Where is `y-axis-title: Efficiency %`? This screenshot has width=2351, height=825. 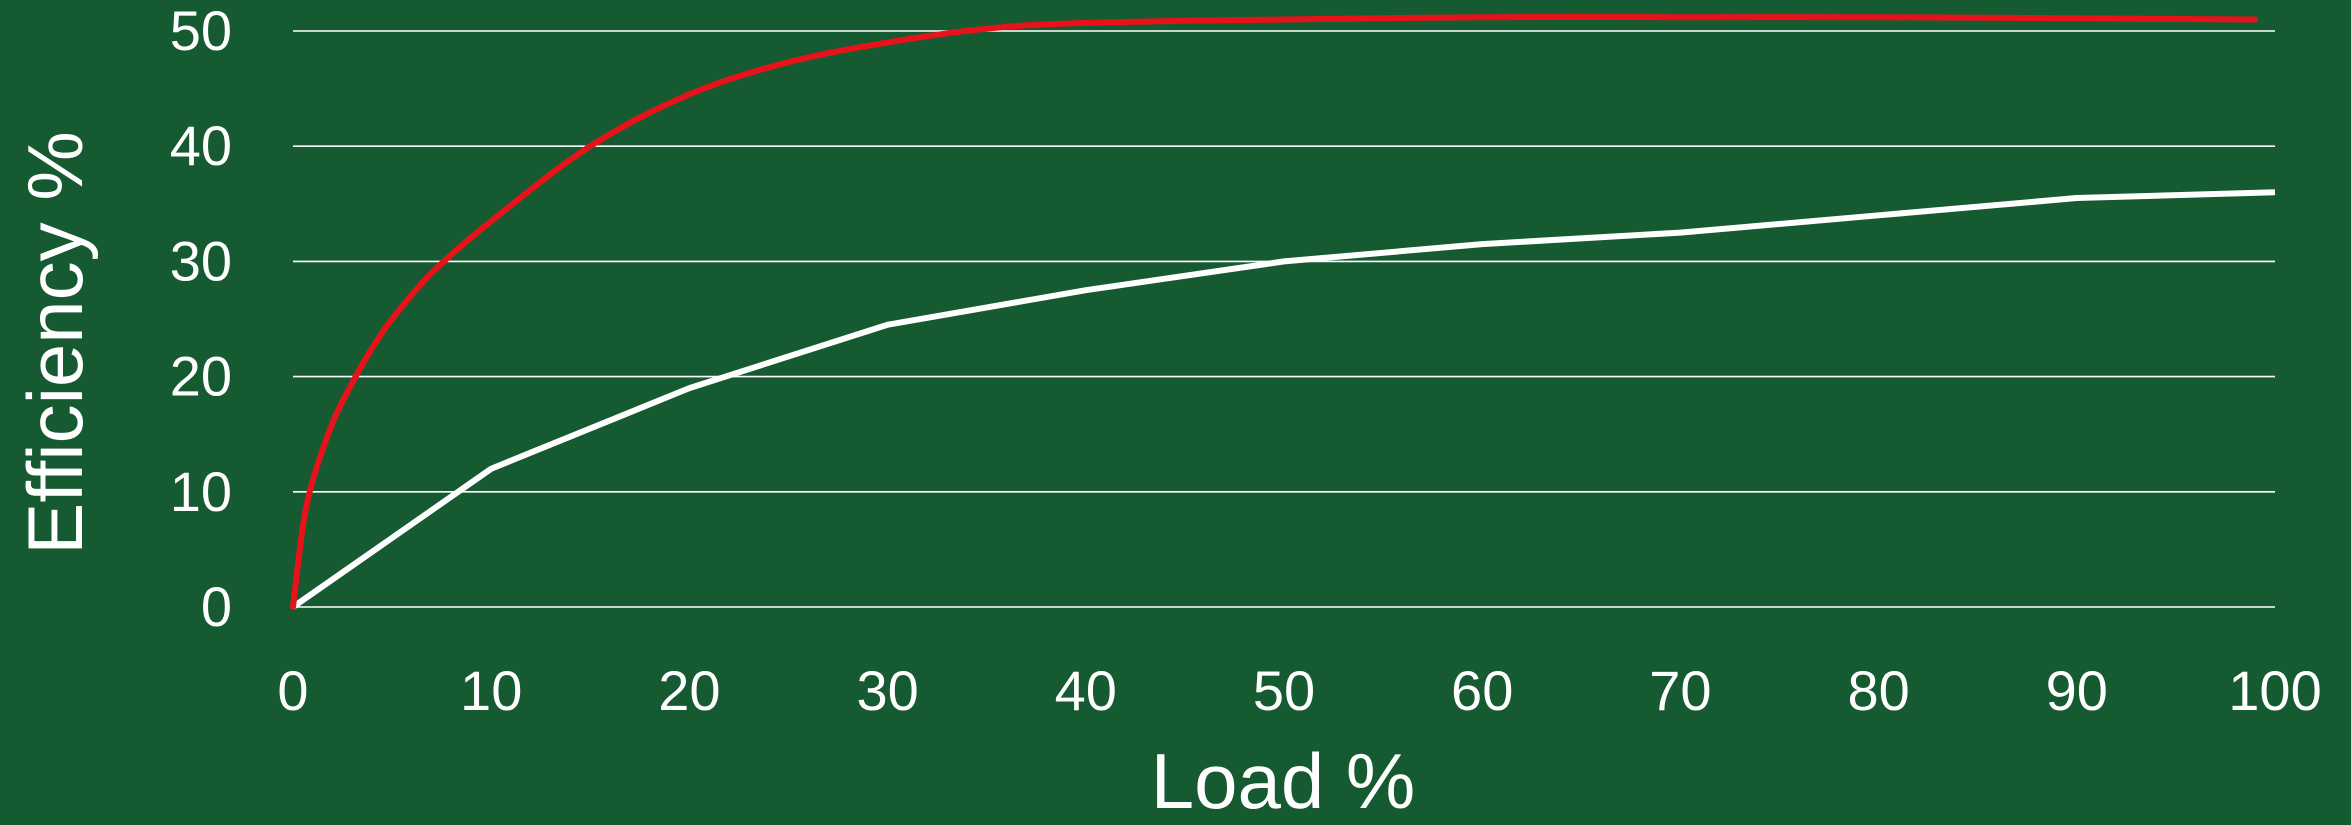
y-axis-title: Efficiency % is located at coordinates (55, 342).